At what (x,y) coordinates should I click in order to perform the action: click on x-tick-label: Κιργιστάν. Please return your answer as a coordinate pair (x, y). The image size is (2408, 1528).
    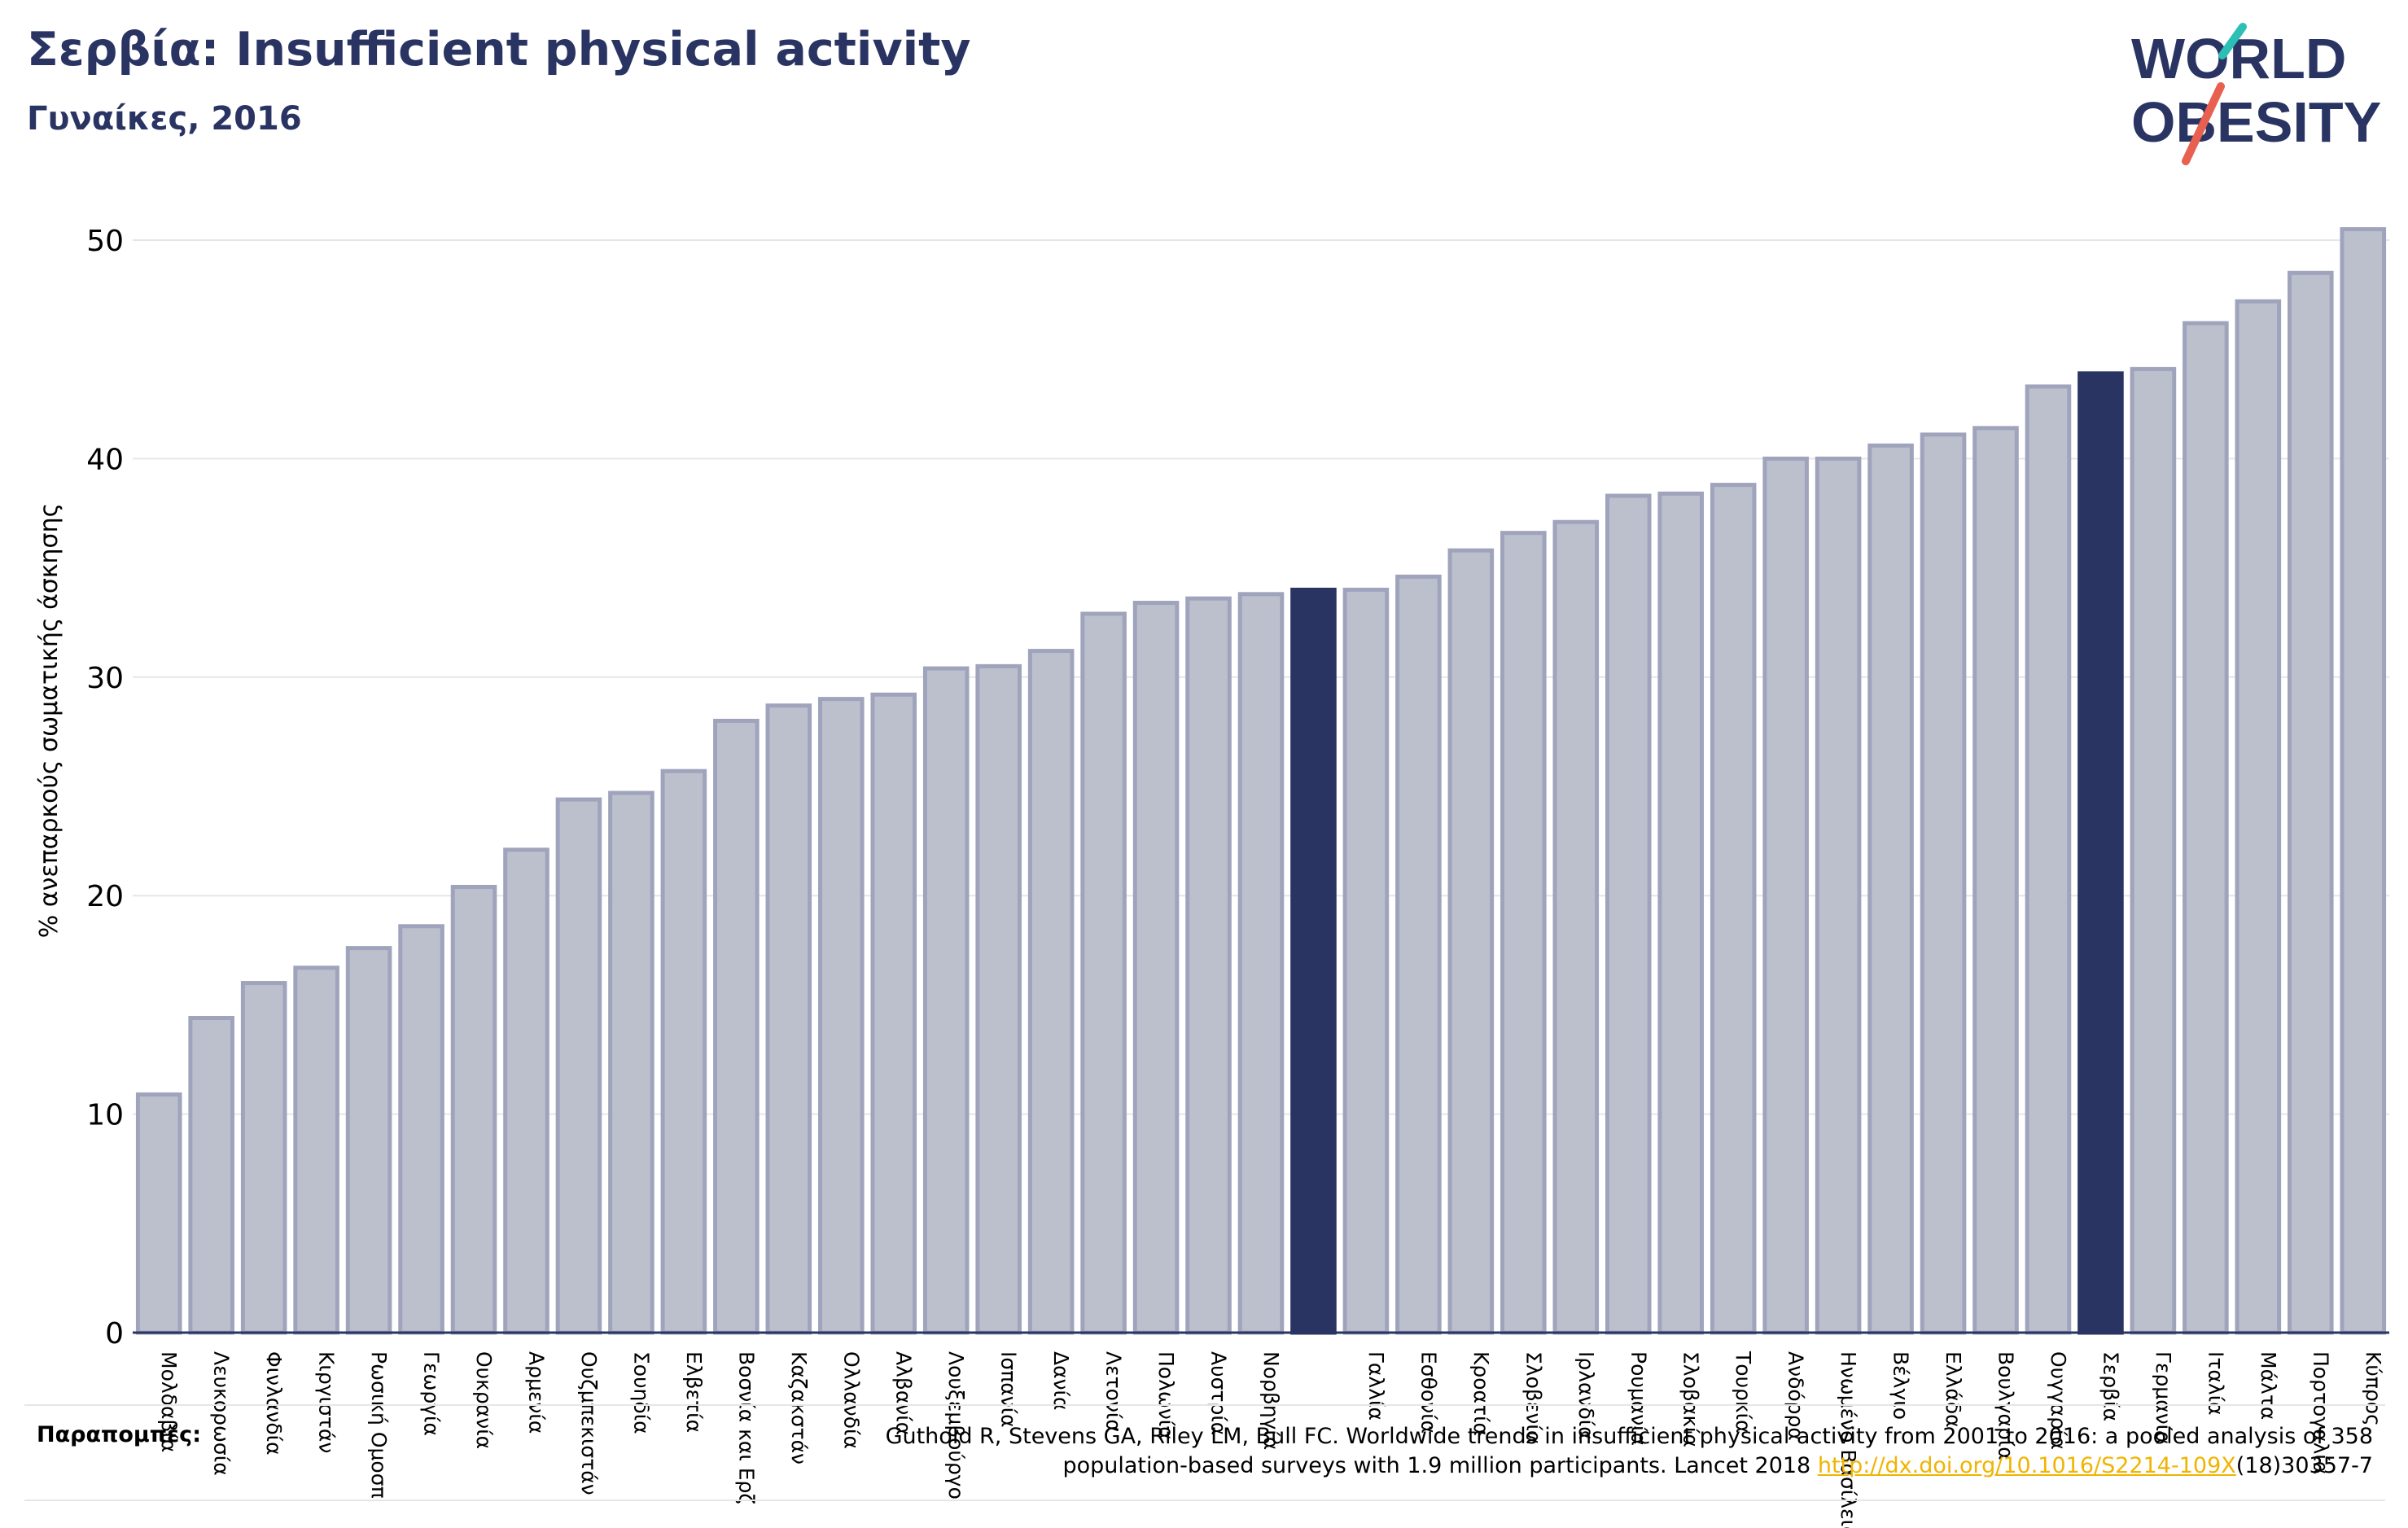
    Looking at the image, I should click on (327, 1402).